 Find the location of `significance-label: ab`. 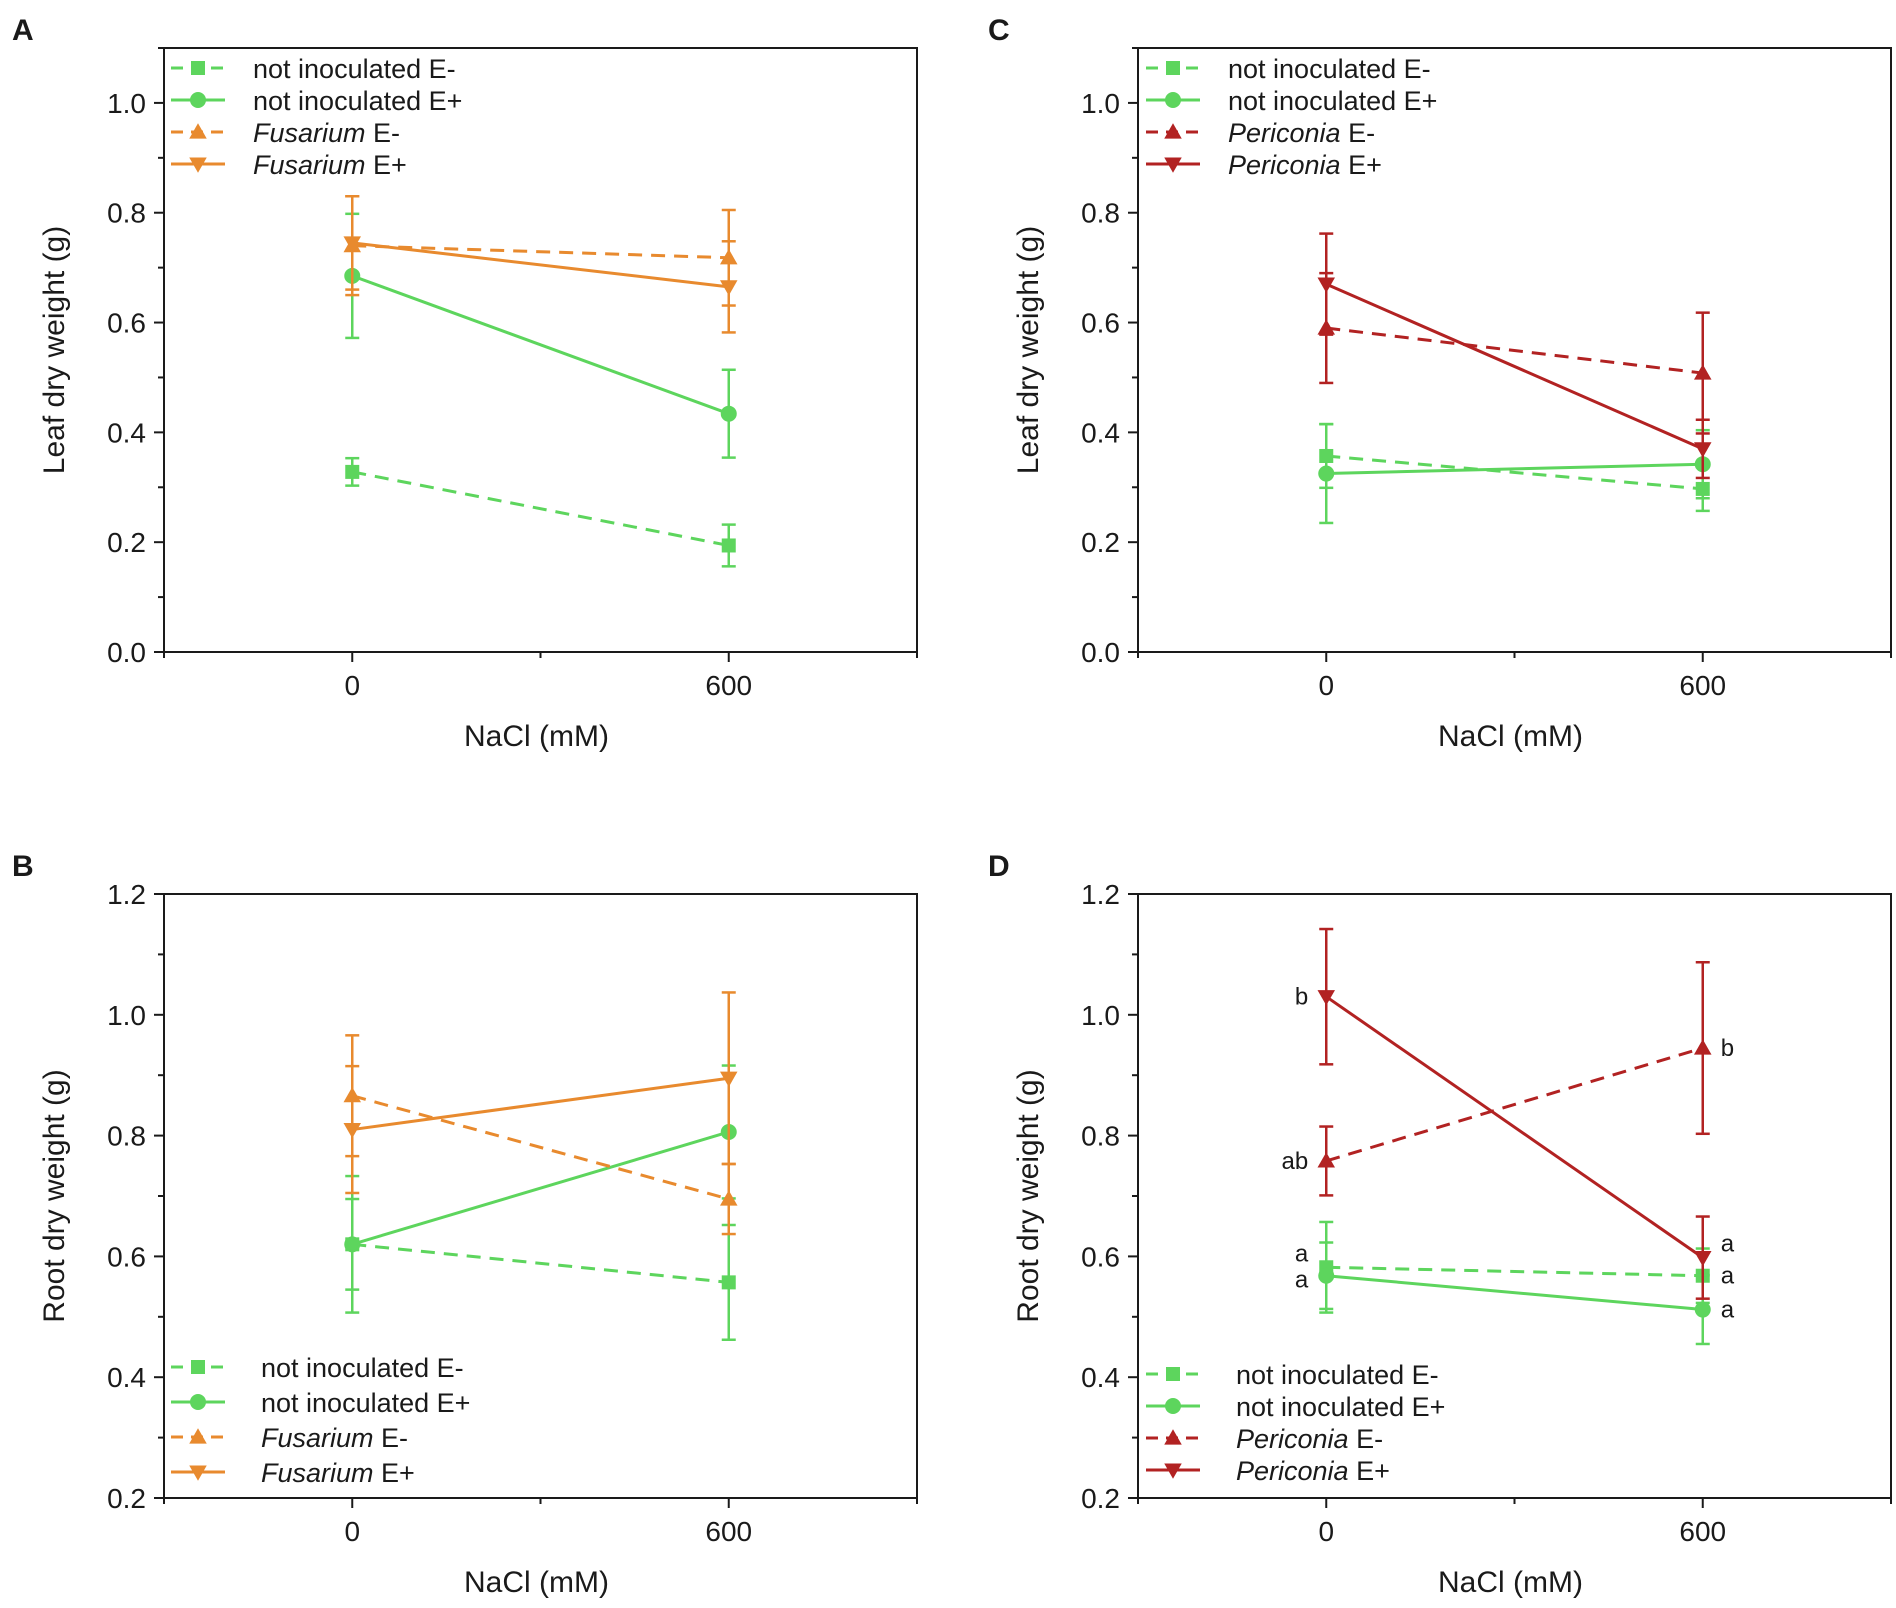

significance-label: ab is located at coordinates (1295, 1161).